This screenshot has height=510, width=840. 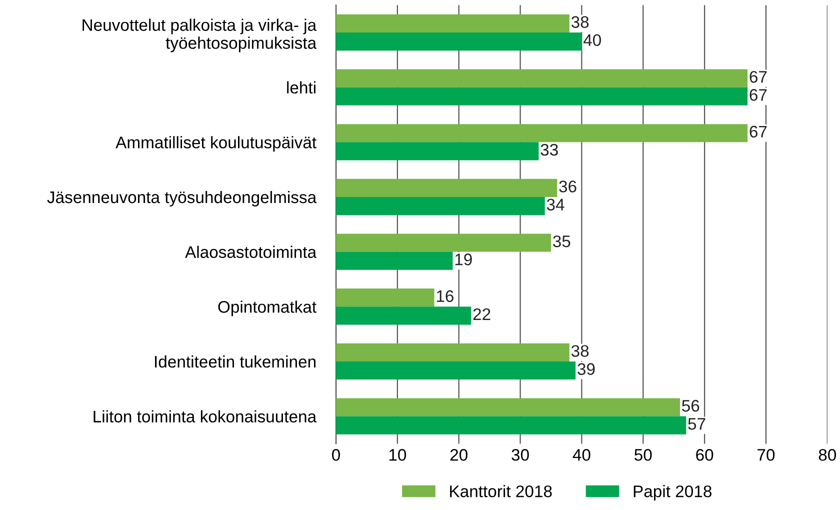 I want to click on data-label: 22, so click(x=481, y=314).